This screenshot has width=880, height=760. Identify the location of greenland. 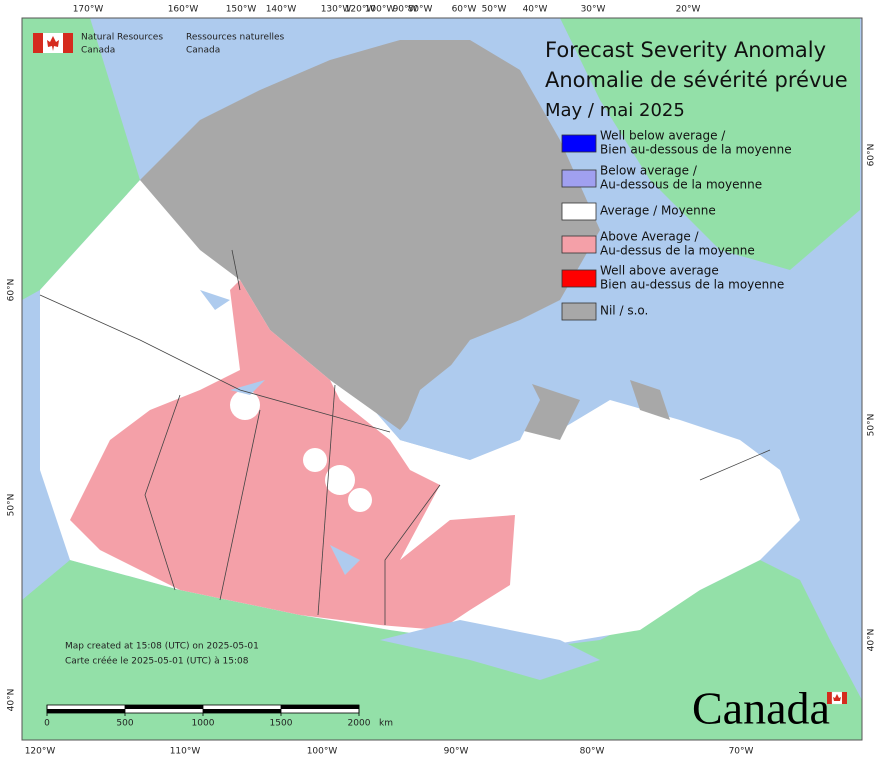
(710, 144).